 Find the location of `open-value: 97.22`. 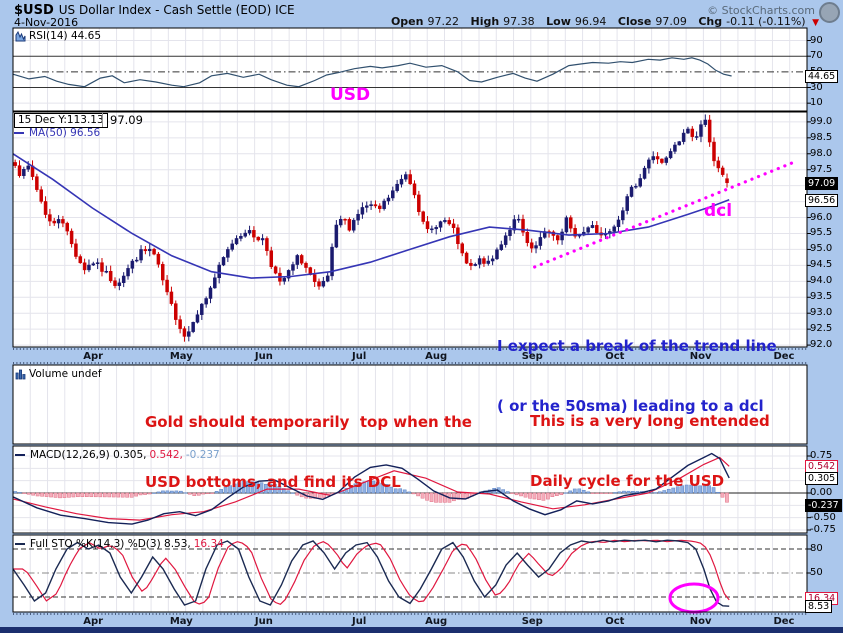

open-value: 97.22 is located at coordinates (443, 21).